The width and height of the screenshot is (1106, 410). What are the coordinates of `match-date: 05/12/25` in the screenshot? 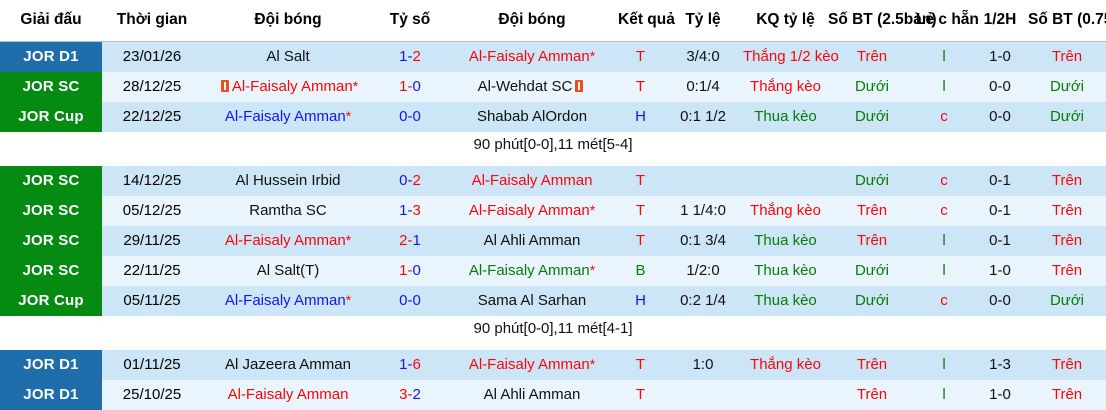 It's located at (152, 210).